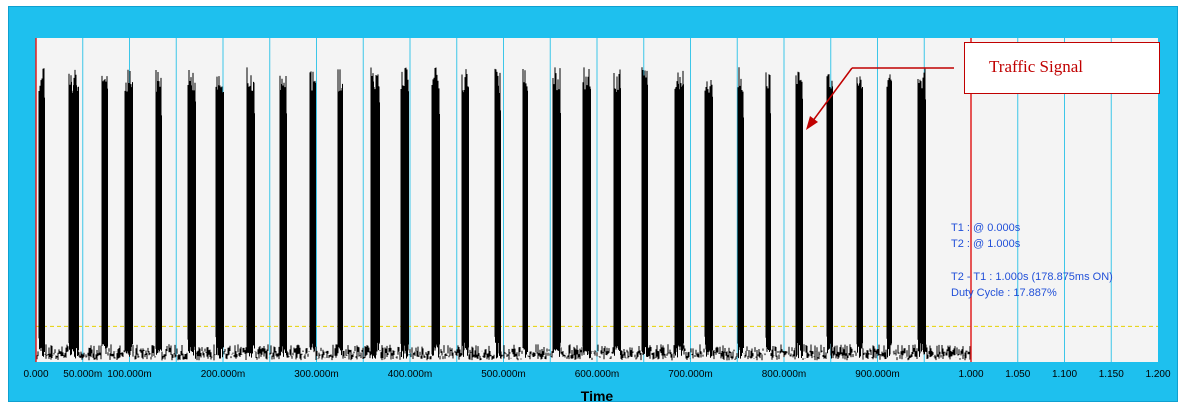 The height and width of the screenshot is (405, 1181). Describe the element at coordinates (82, 374) in the screenshot. I see `x-tick-label: 50.000m` at that location.